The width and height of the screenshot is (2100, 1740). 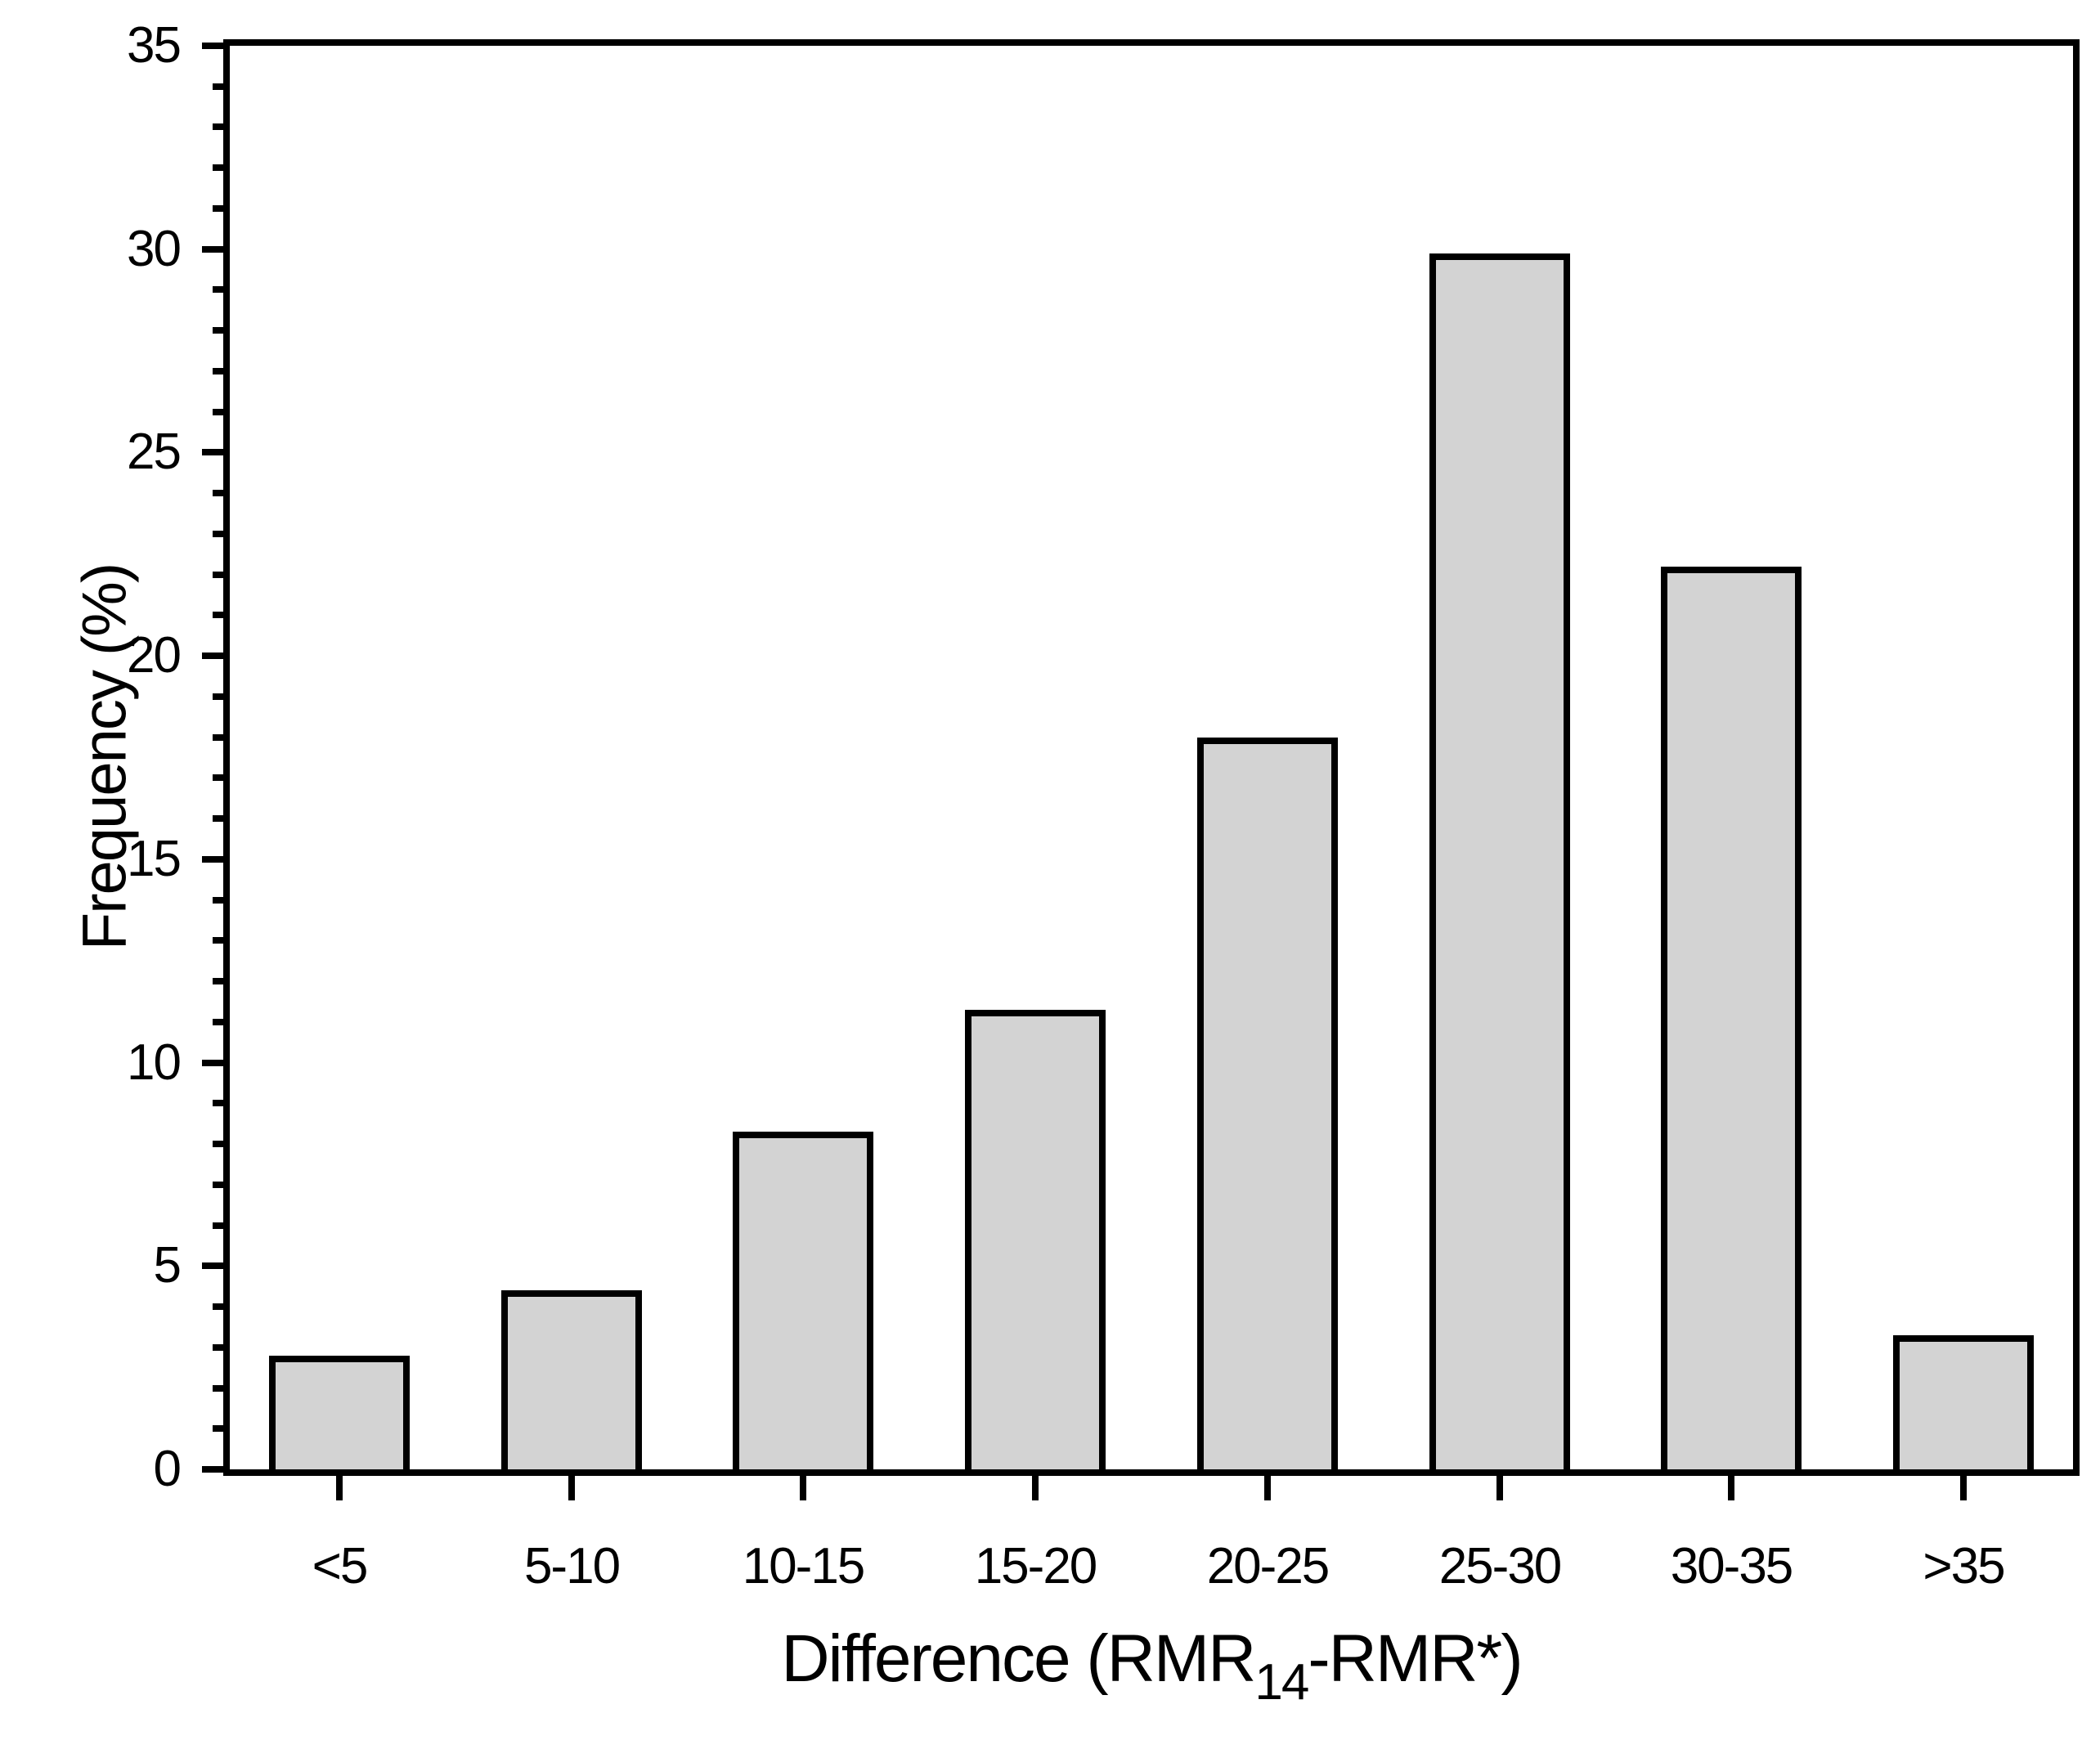 What do you see at coordinates (1732, 1566) in the screenshot?
I see `x-tick-label: 30-35` at bounding box center [1732, 1566].